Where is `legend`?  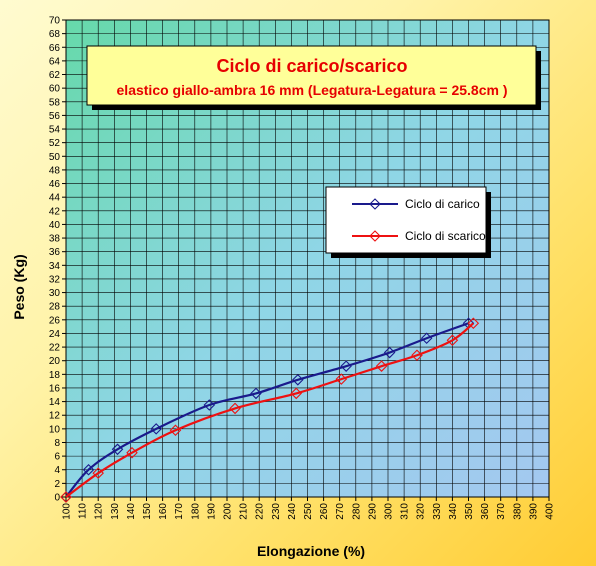 legend is located at coordinates (406, 220).